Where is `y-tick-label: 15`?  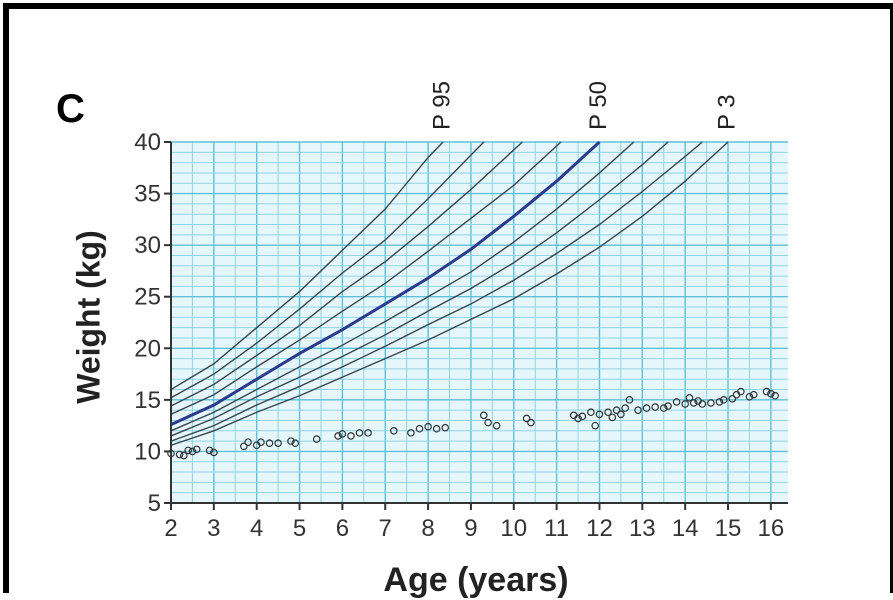
y-tick-label: 15 is located at coordinates (147, 400).